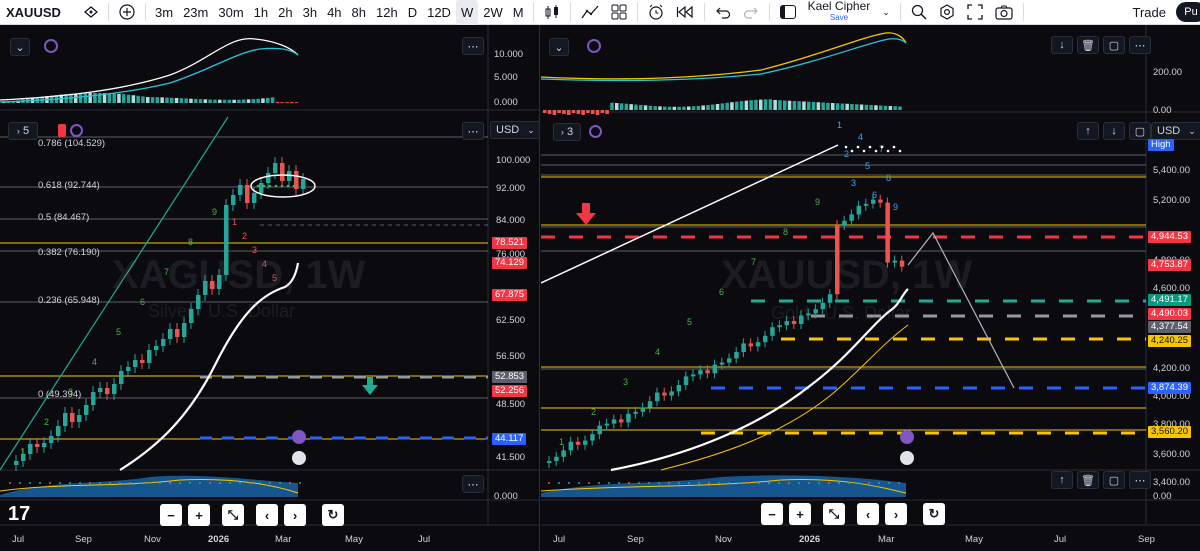 This screenshot has width=1200, height=551. I want to click on indicators-collapse-button: › 5, so click(23, 131).